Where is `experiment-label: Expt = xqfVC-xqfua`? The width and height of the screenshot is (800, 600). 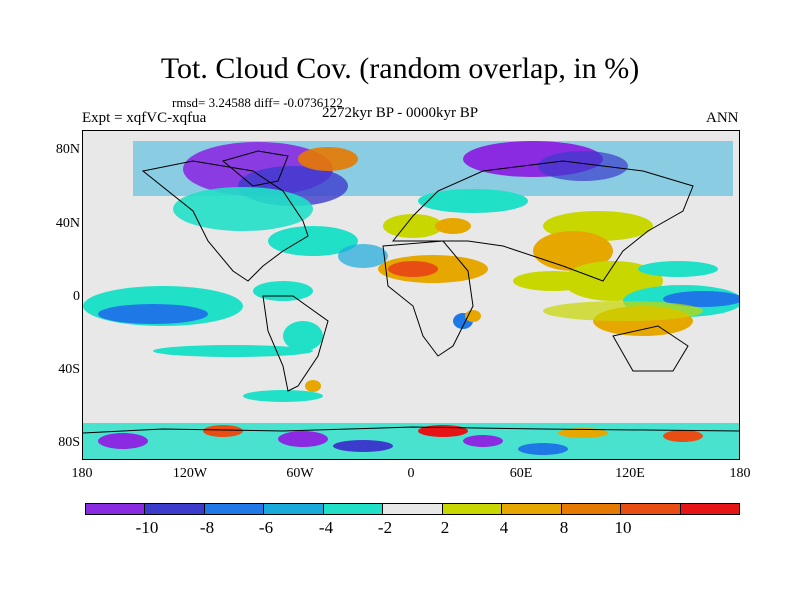 experiment-label: Expt = xqfVC-xqfua is located at coordinates (144, 118).